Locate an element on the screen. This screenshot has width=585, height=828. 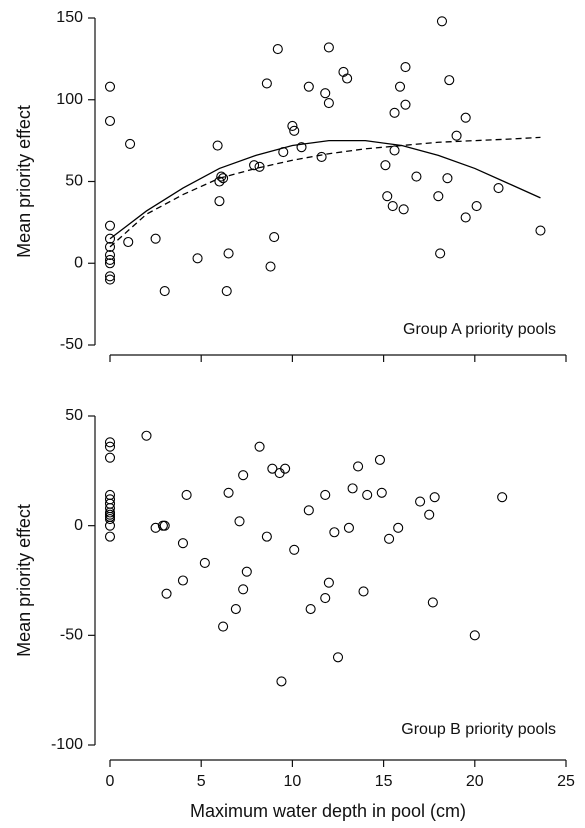
x-tick-label: 25 is located at coordinates (566, 781).